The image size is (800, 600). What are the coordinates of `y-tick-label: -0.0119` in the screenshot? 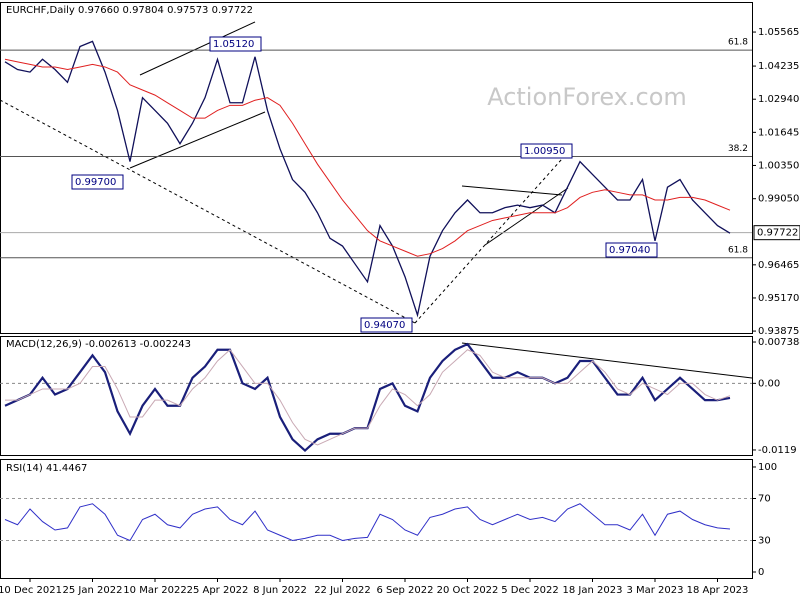 It's located at (777, 450).